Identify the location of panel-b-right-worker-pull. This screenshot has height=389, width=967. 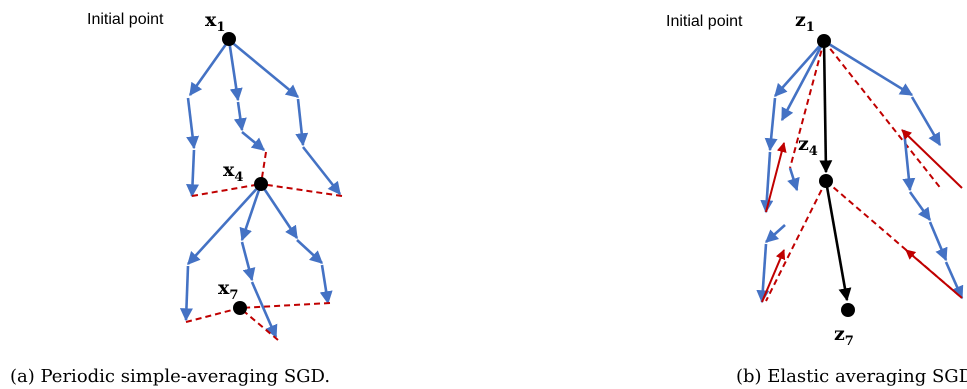
(932, 214).